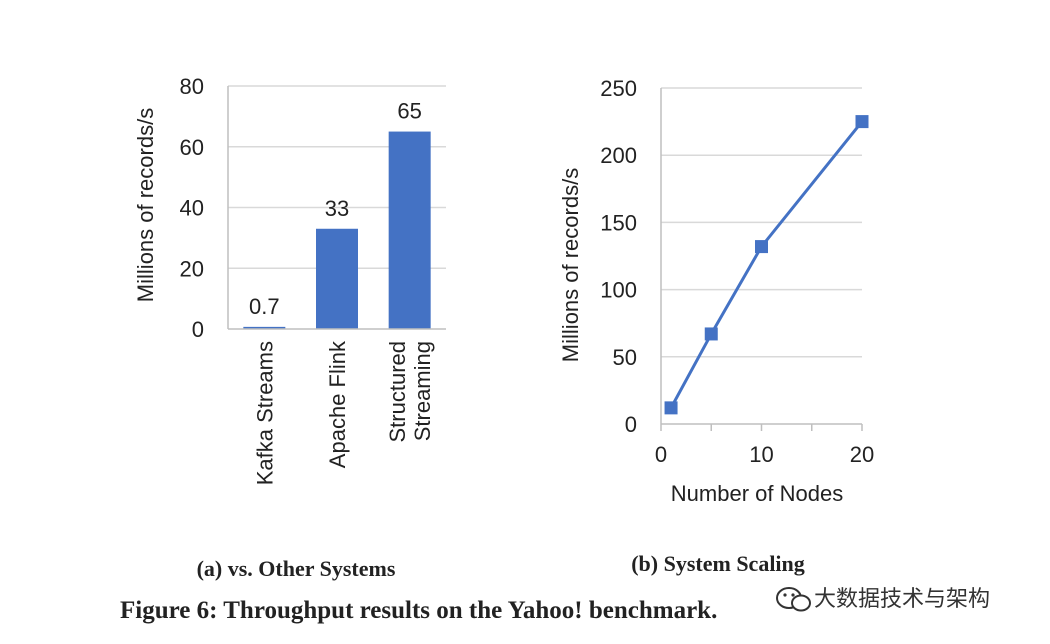 The height and width of the screenshot is (644, 1050). I want to click on wechat-icon, so click(793, 599).